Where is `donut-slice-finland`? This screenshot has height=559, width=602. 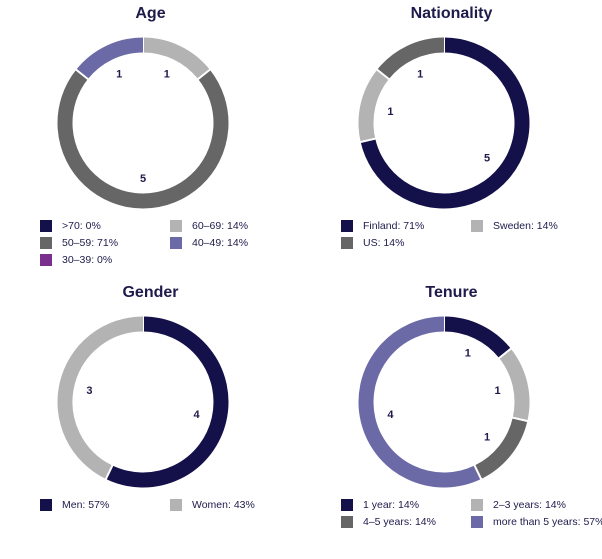 donut-slice-finland is located at coordinates (445, 123).